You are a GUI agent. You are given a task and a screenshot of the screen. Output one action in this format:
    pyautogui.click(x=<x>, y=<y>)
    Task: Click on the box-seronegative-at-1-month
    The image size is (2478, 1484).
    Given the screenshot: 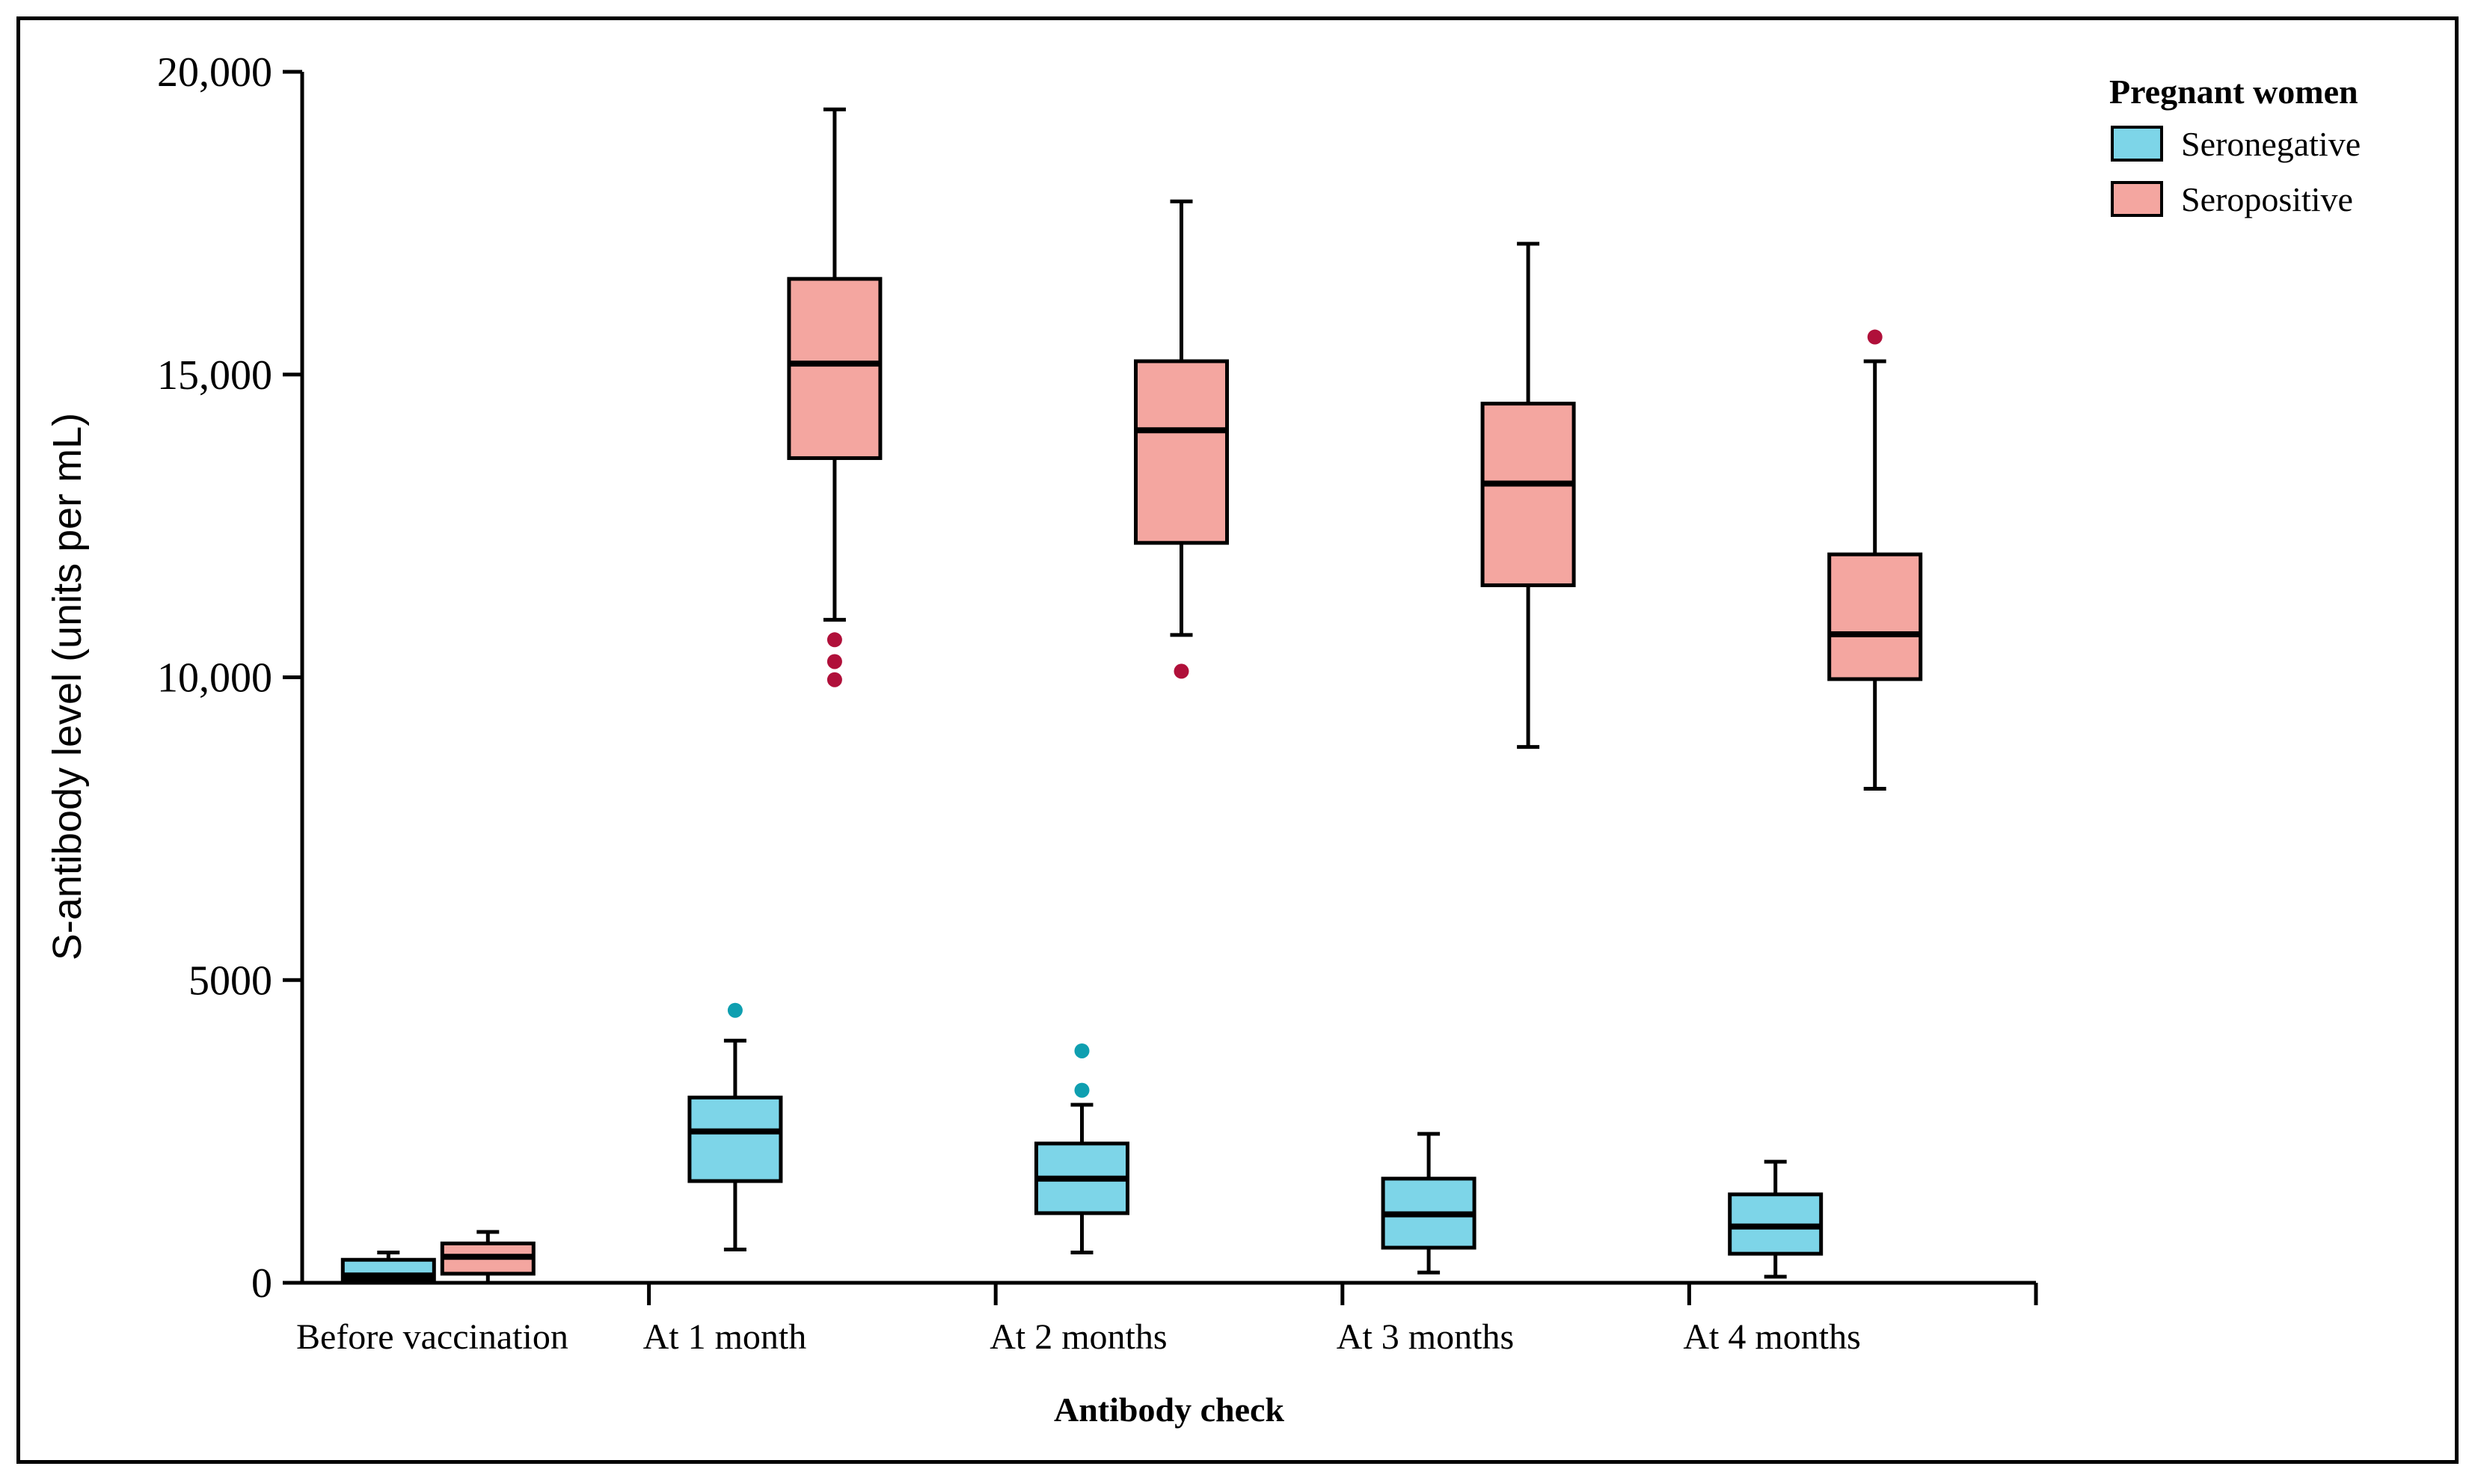 What is the action you would take?
    pyautogui.click(x=735, y=1126)
    